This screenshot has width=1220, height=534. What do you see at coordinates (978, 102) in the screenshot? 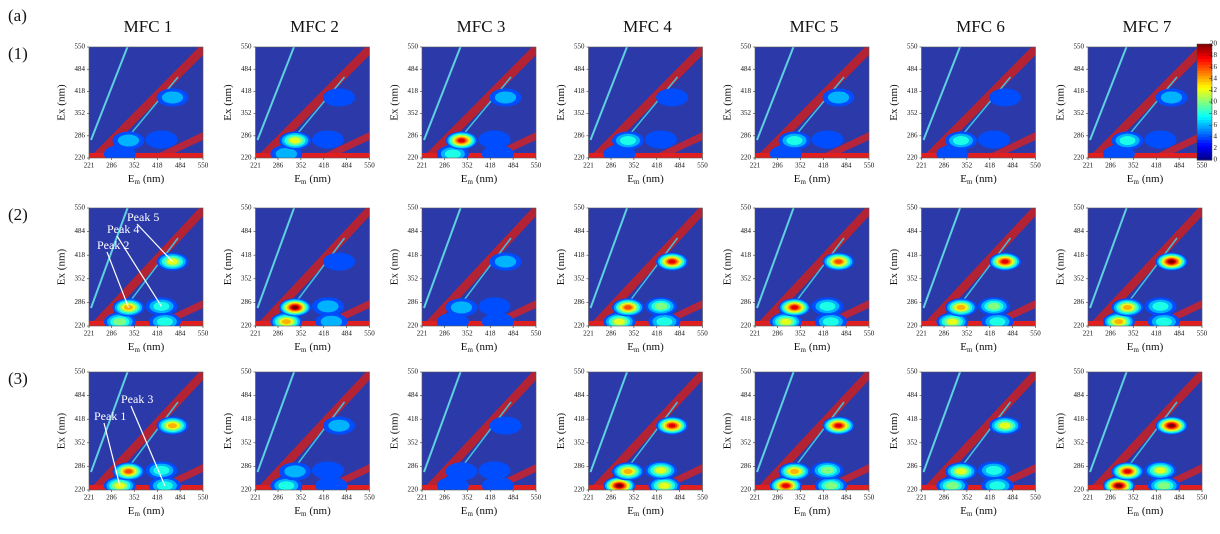
I see `plot-frame` at bounding box center [978, 102].